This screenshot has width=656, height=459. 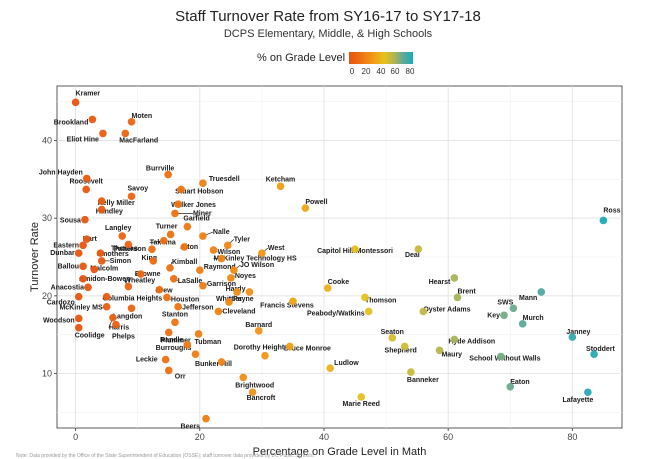 What do you see at coordinates (281, 179) in the screenshot?
I see `point-label: Ketcham` at bounding box center [281, 179].